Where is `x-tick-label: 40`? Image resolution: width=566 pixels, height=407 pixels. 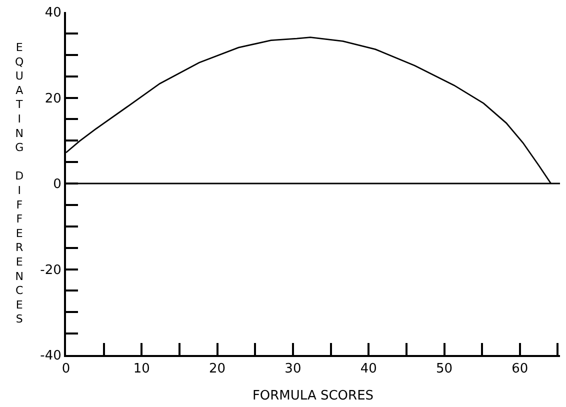 x-tick-label: 40 is located at coordinates (368, 369).